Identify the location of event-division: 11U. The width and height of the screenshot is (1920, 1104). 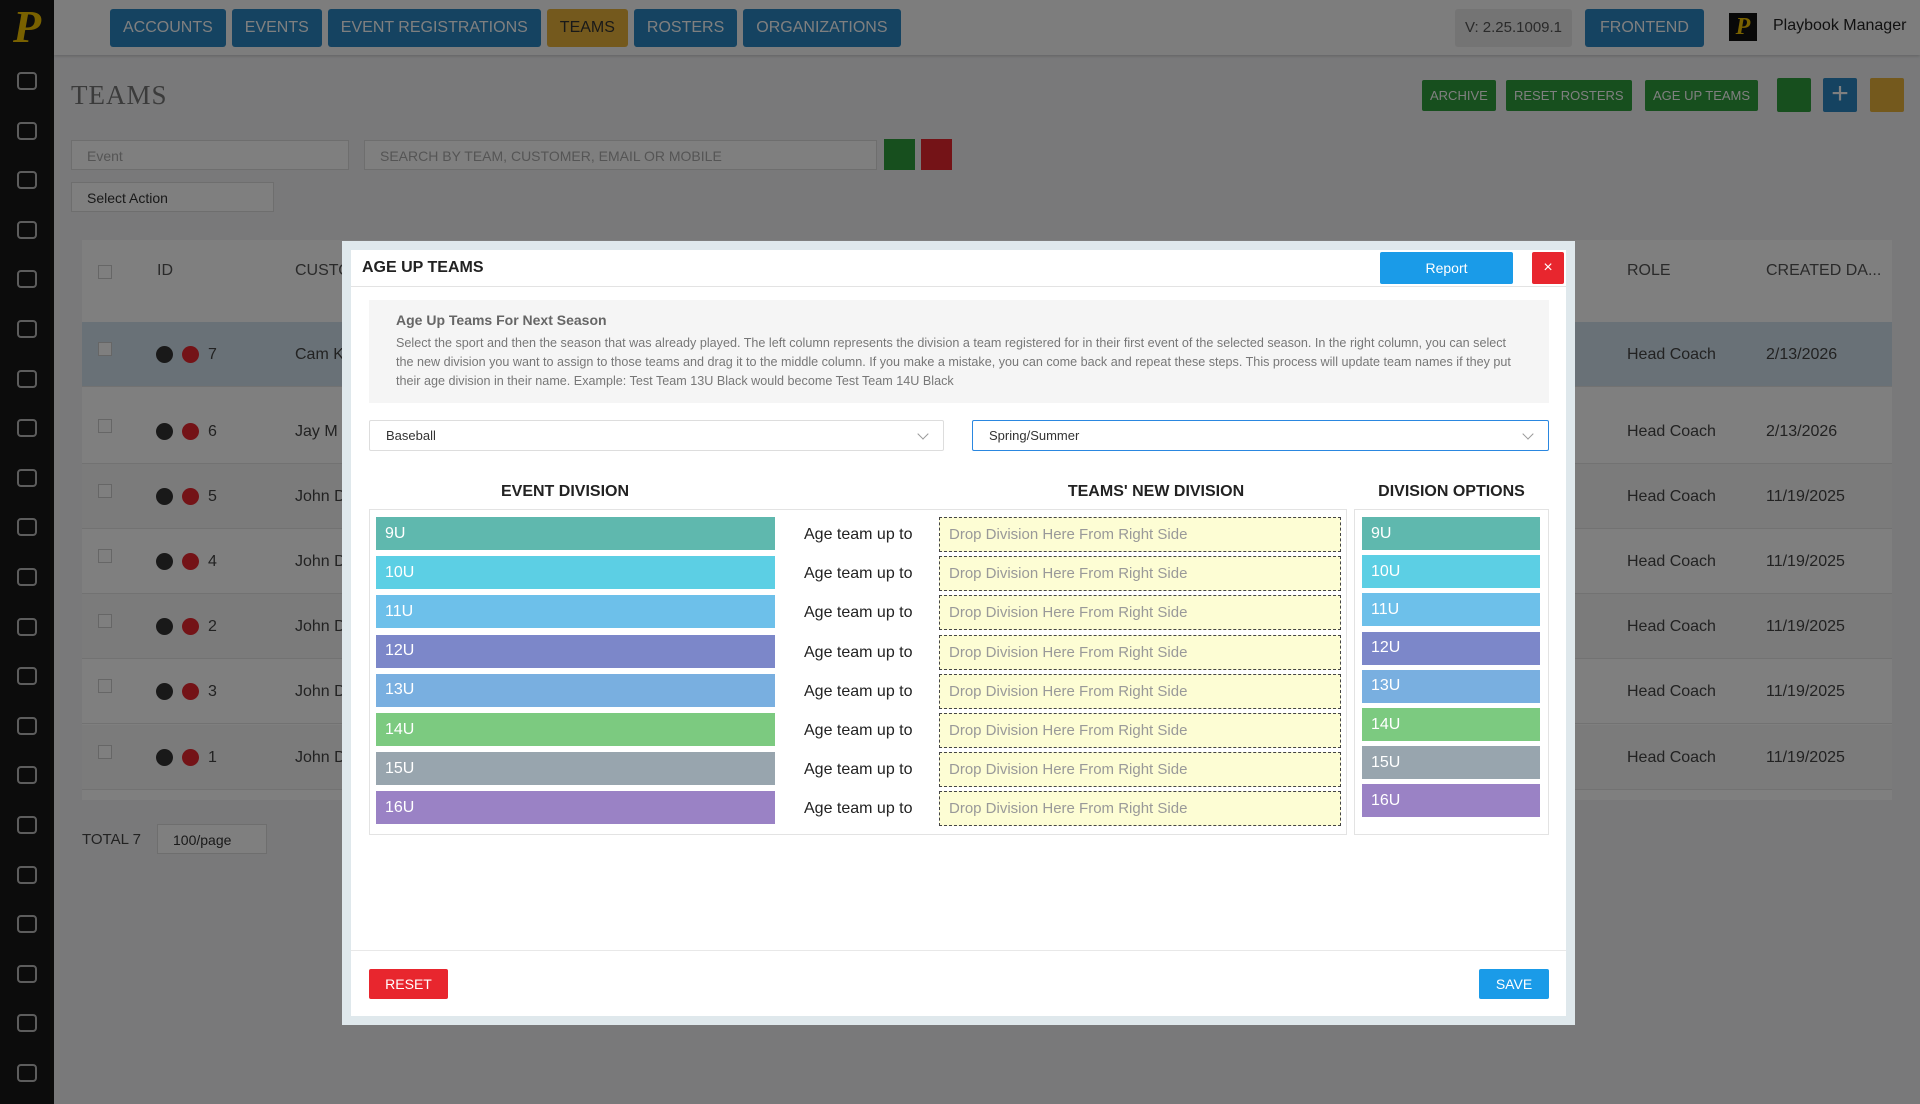
(575, 612).